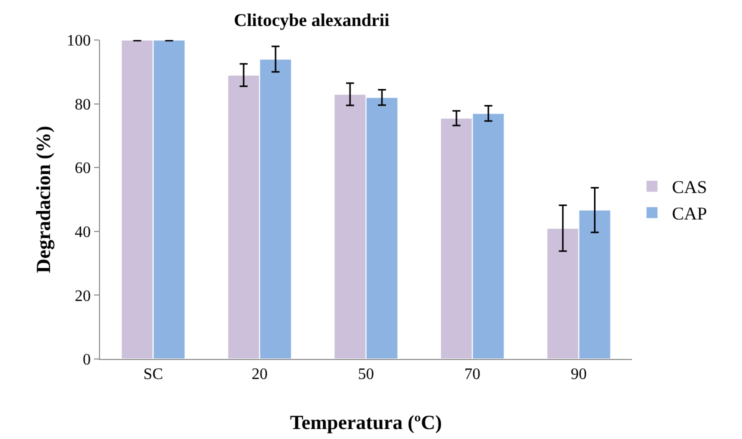 Image resolution: width=742 pixels, height=439 pixels. I want to click on x-tick-label: 20, so click(260, 375).